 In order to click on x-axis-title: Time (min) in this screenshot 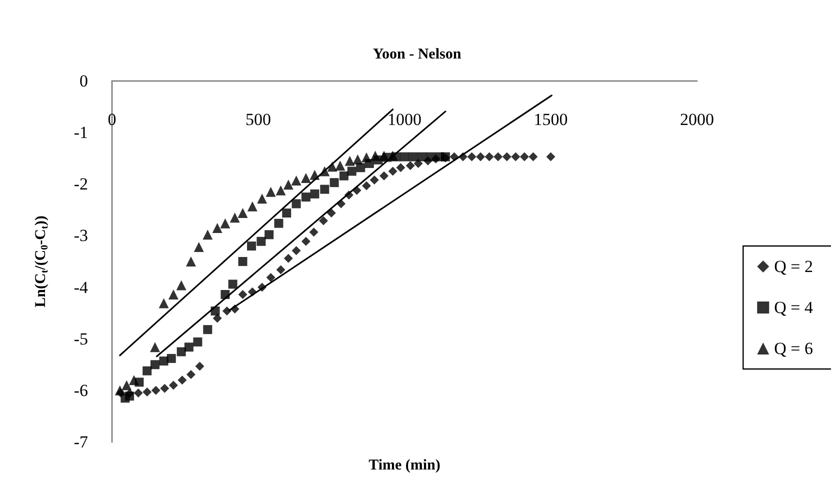, I will do `click(404, 466)`.